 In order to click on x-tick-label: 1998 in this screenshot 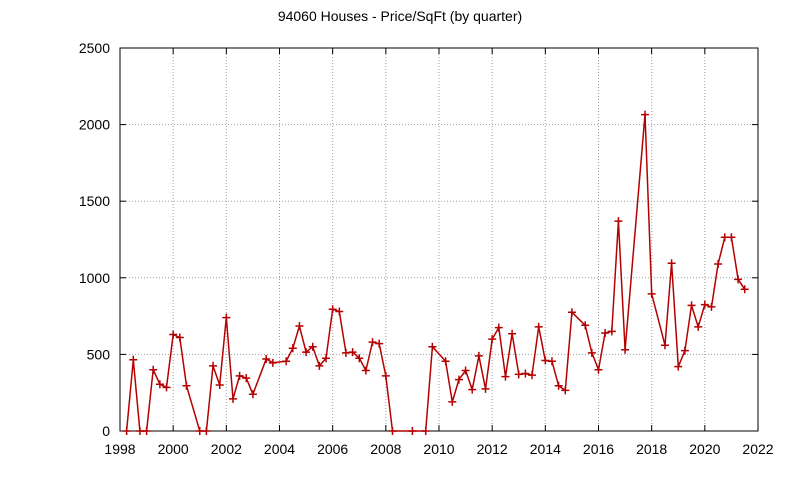, I will do `click(119, 449)`.